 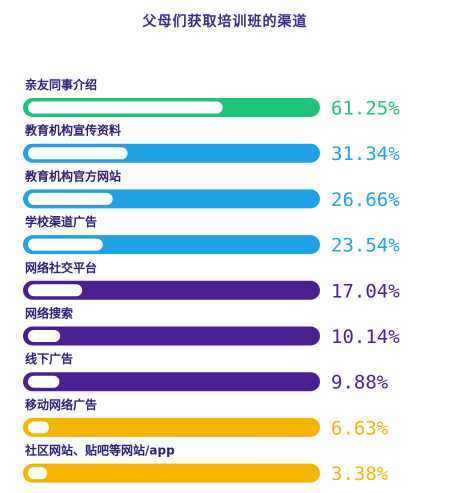 What do you see at coordinates (365, 291) in the screenshot?
I see `value-label: 17.04%` at bounding box center [365, 291].